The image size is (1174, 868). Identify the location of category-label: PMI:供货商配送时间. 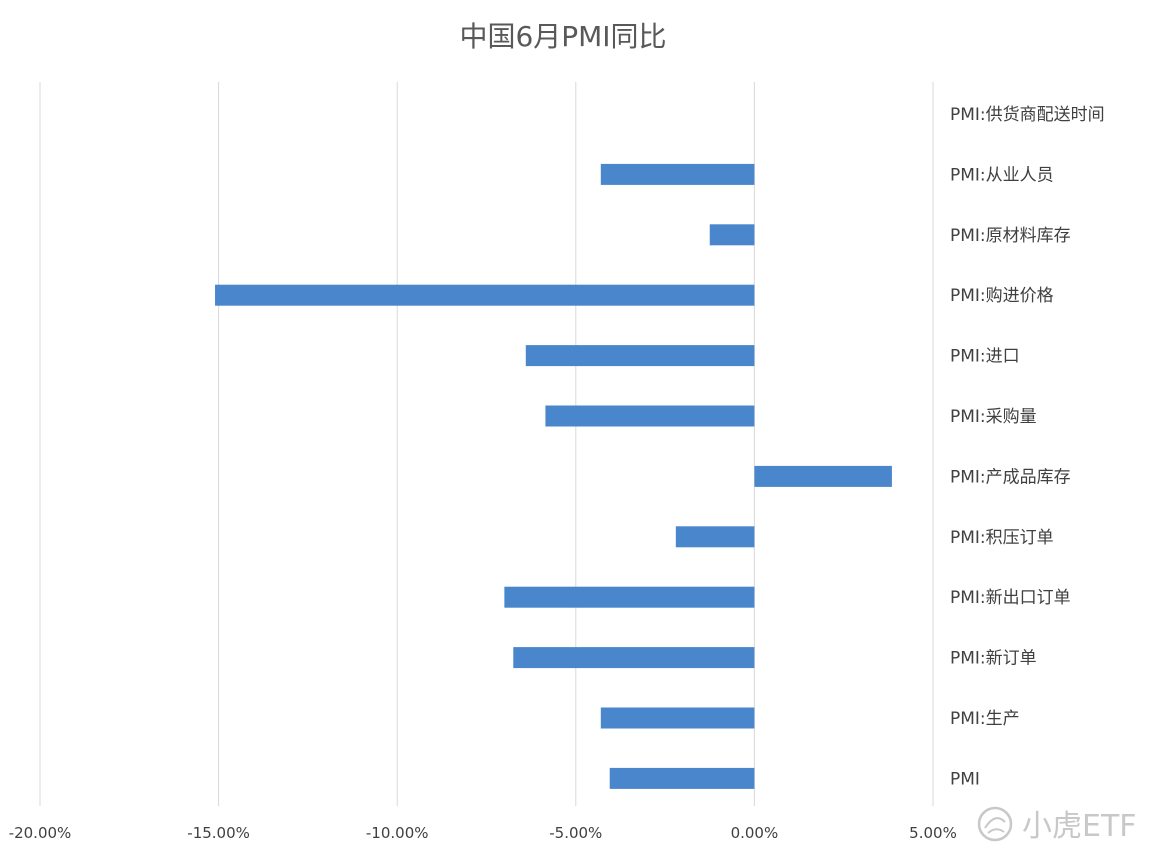
(1027, 115).